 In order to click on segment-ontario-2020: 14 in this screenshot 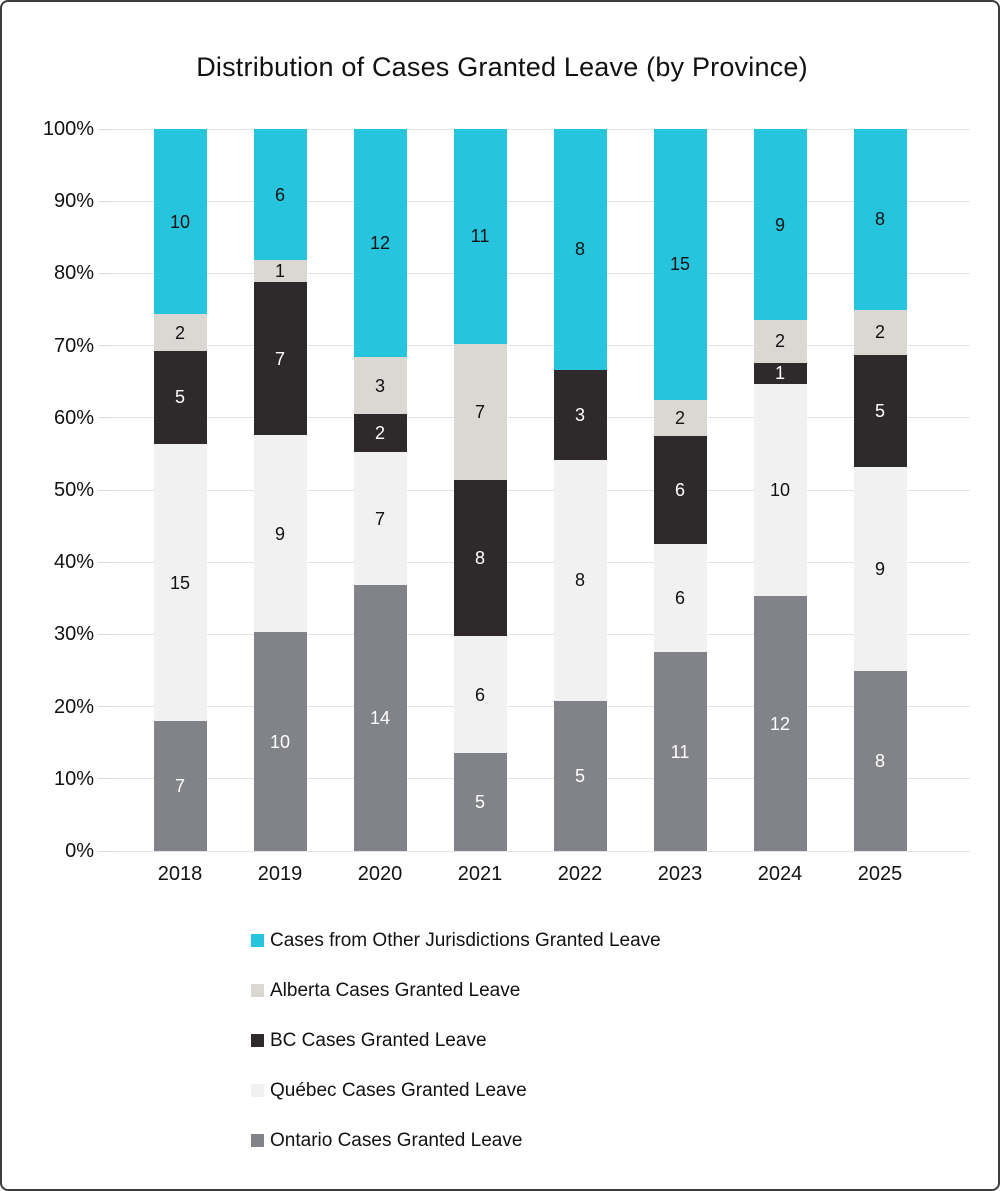, I will do `click(380, 718)`.